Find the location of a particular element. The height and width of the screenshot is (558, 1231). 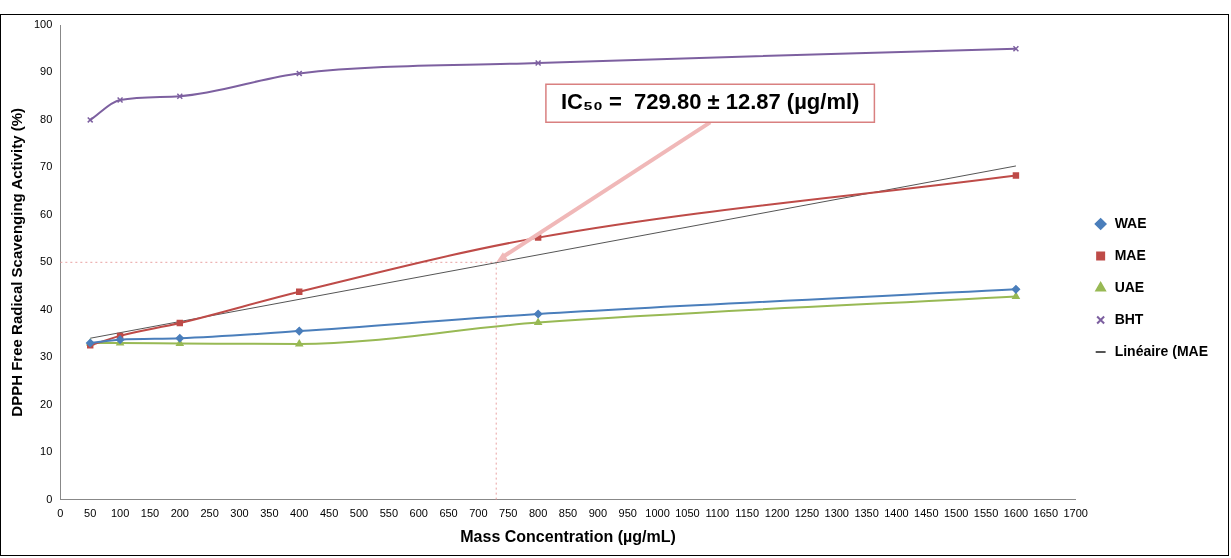

y-tick-label: 20 is located at coordinates (46, 403).